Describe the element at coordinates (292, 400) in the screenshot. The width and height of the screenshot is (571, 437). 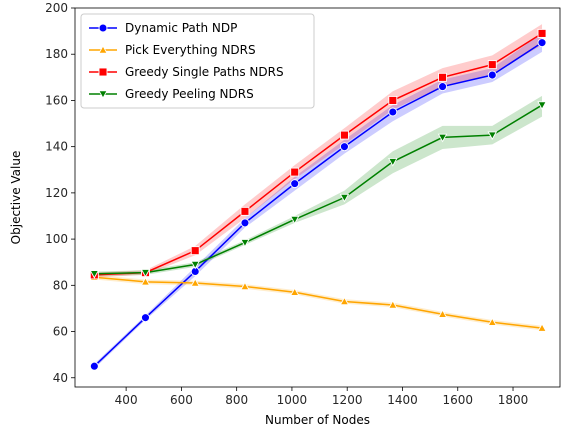
I see `x-tick-label-1000: 1000` at that location.